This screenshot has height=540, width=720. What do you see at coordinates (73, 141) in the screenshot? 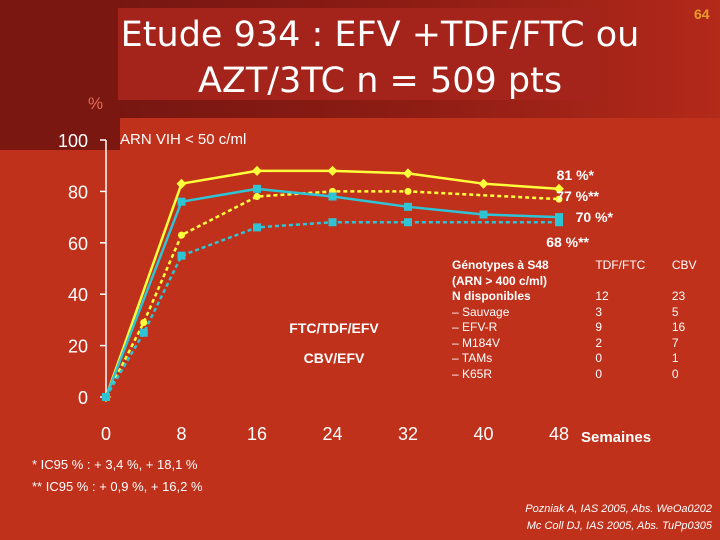
I see `y-tick-label: 100` at bounding box center [73, 141].